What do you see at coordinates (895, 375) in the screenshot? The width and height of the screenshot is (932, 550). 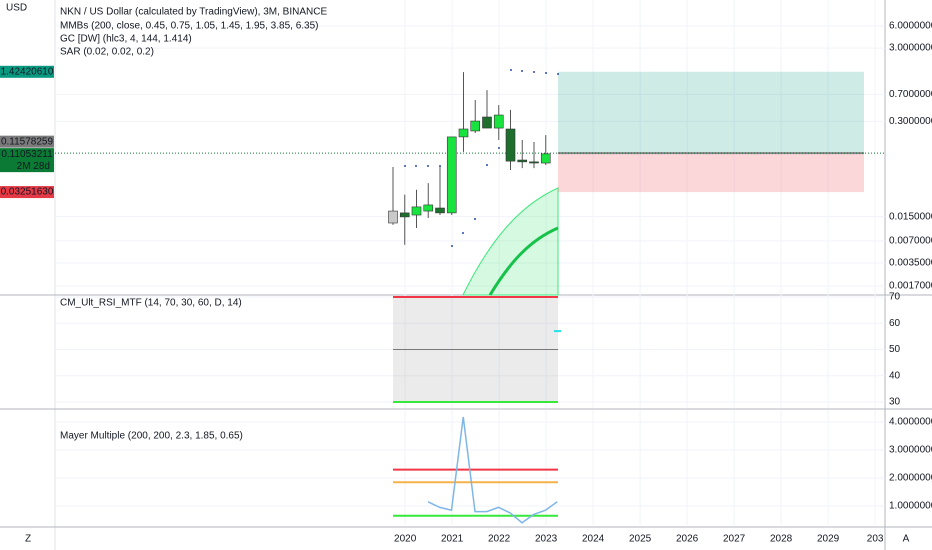 I see `y-tick-label: 40` at bounding box center [895, 375].